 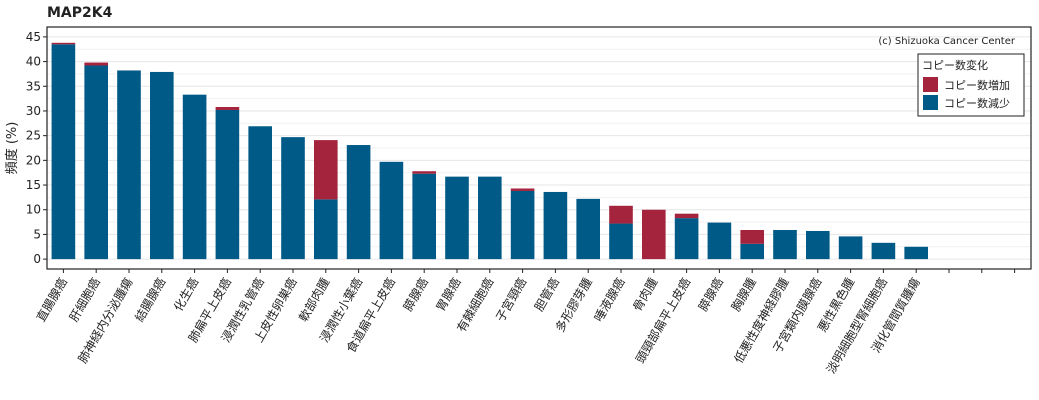 I want to click on legend-label-decrease: コピー数減少, so click(x=977, y=103).